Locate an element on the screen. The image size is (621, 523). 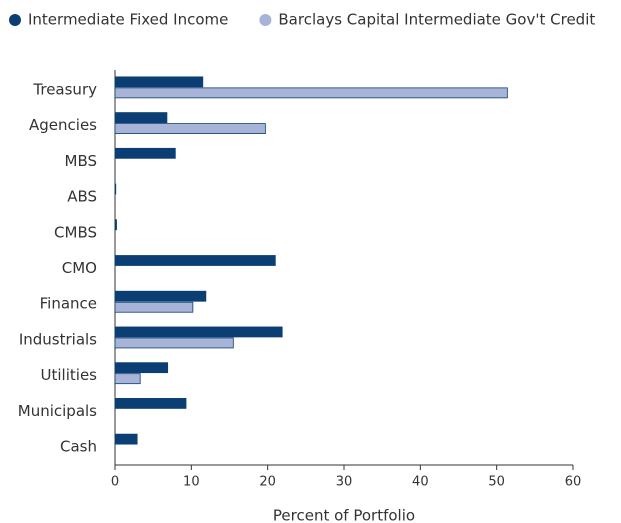
x-tick-label: 10 is located at coordinates (191, 482).